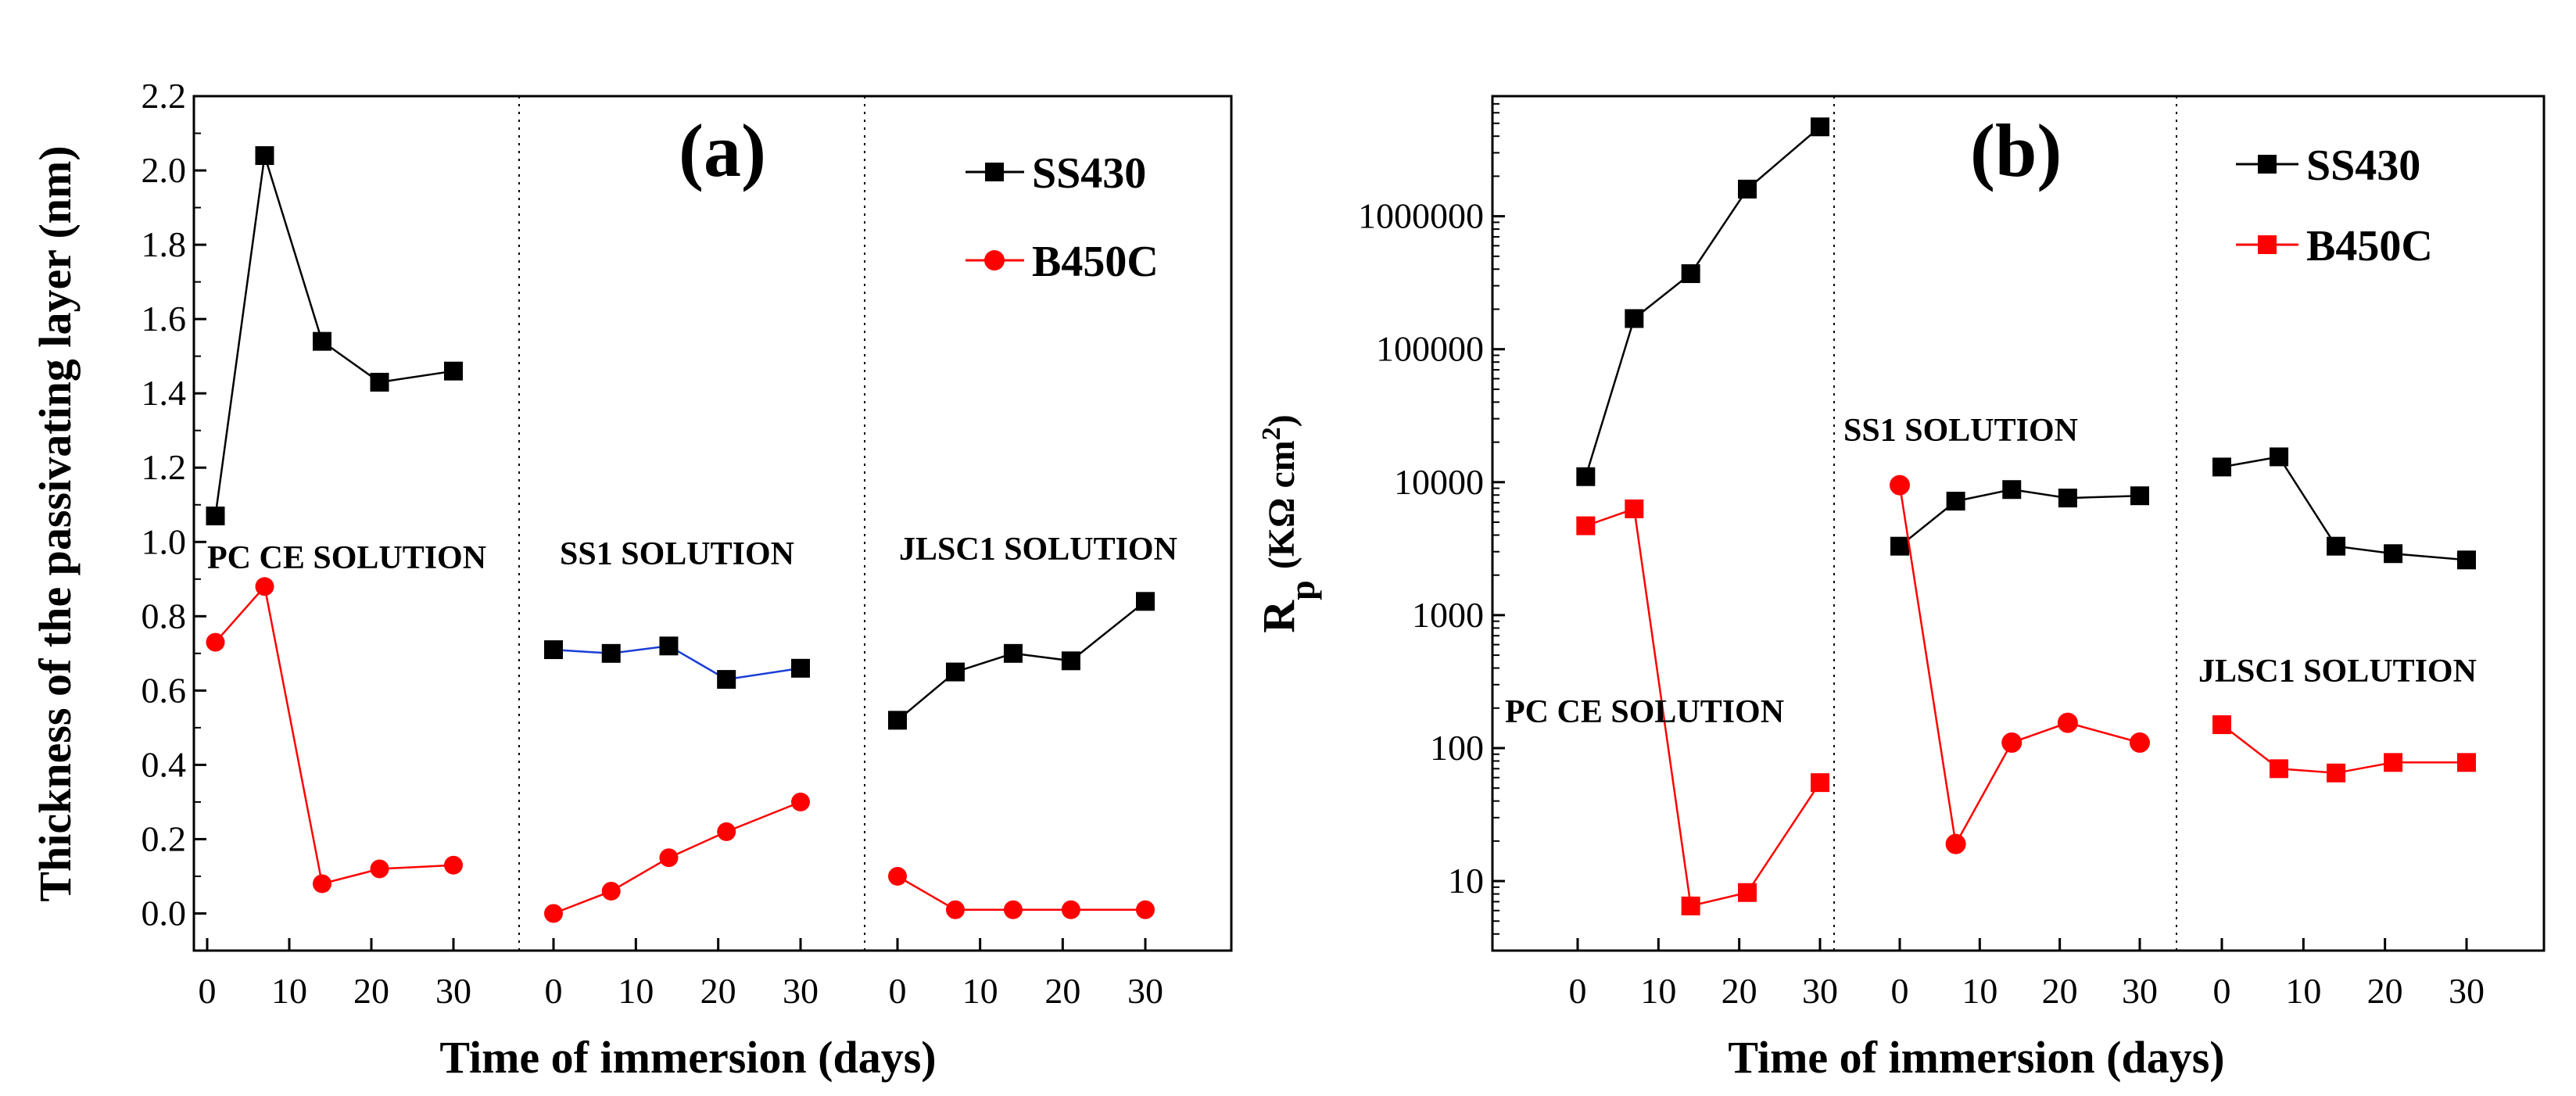 The image size is (2576, 1096). I want to click on a-y-tick-label: 0.6, so click(164, 690).